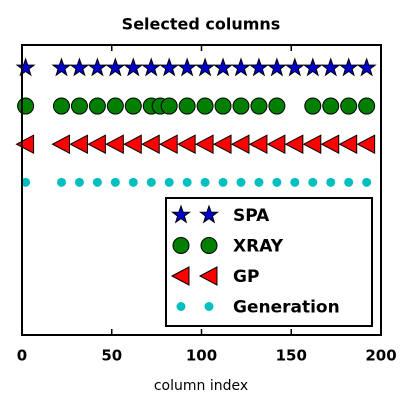 The width and height of the screenshot is (415, 415). Describe the element at coordinates (22, 356) in the screenshot. I see `x-tick-label: 0` at that location.